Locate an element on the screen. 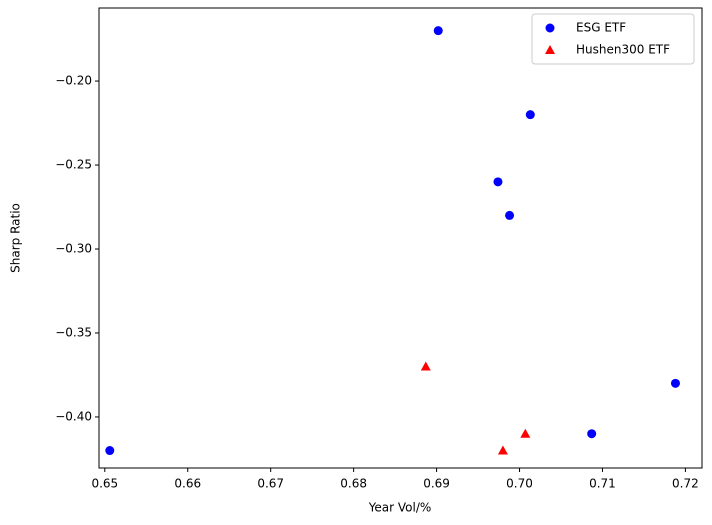 Image resolution: width=712 pixels, height=525 pixels. x-tick-label: 0.65 is located at coordinates (104, 484).